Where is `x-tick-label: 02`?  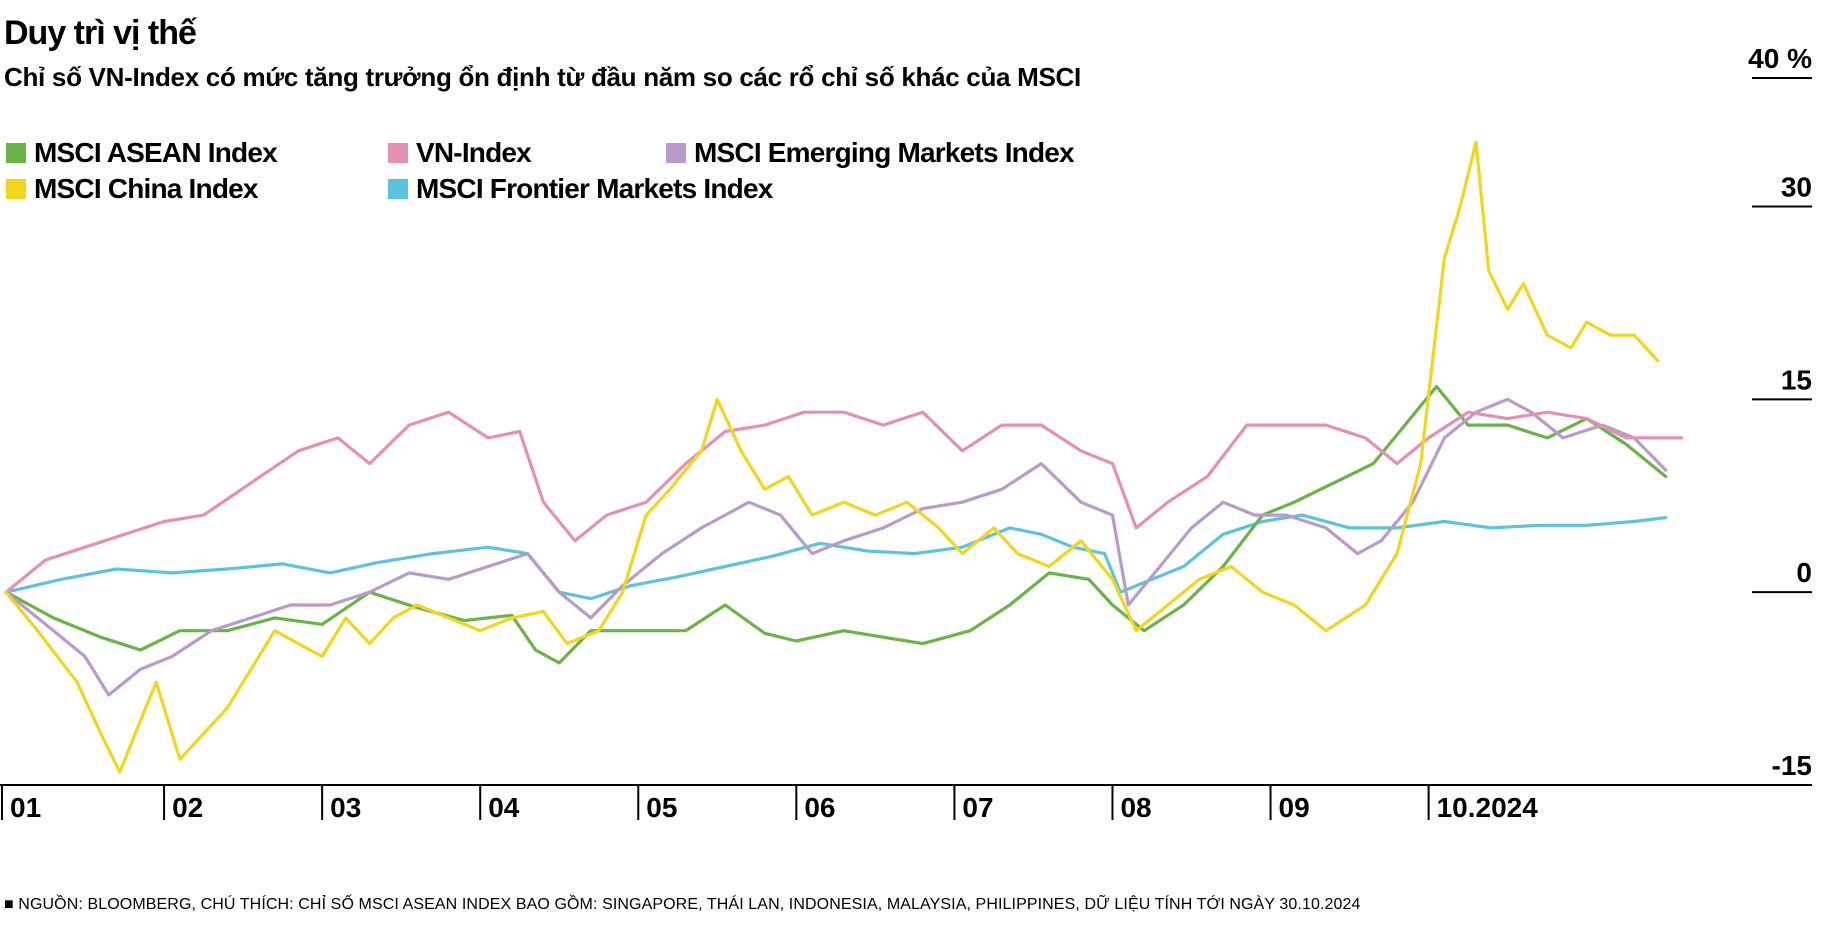 x-tick-label: 02 is located at coordinates (187, 807).